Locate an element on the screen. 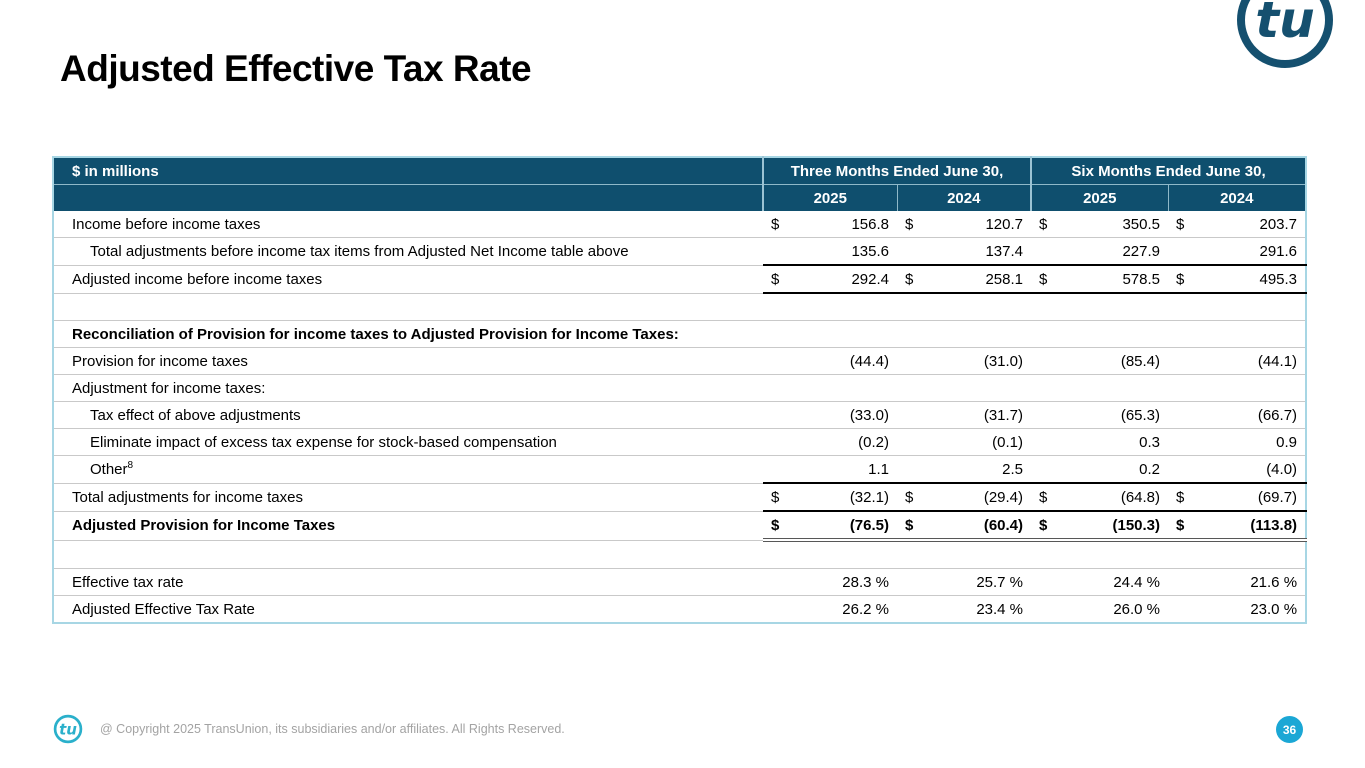  svg-text: tu is located at coordinates (1285, 24).